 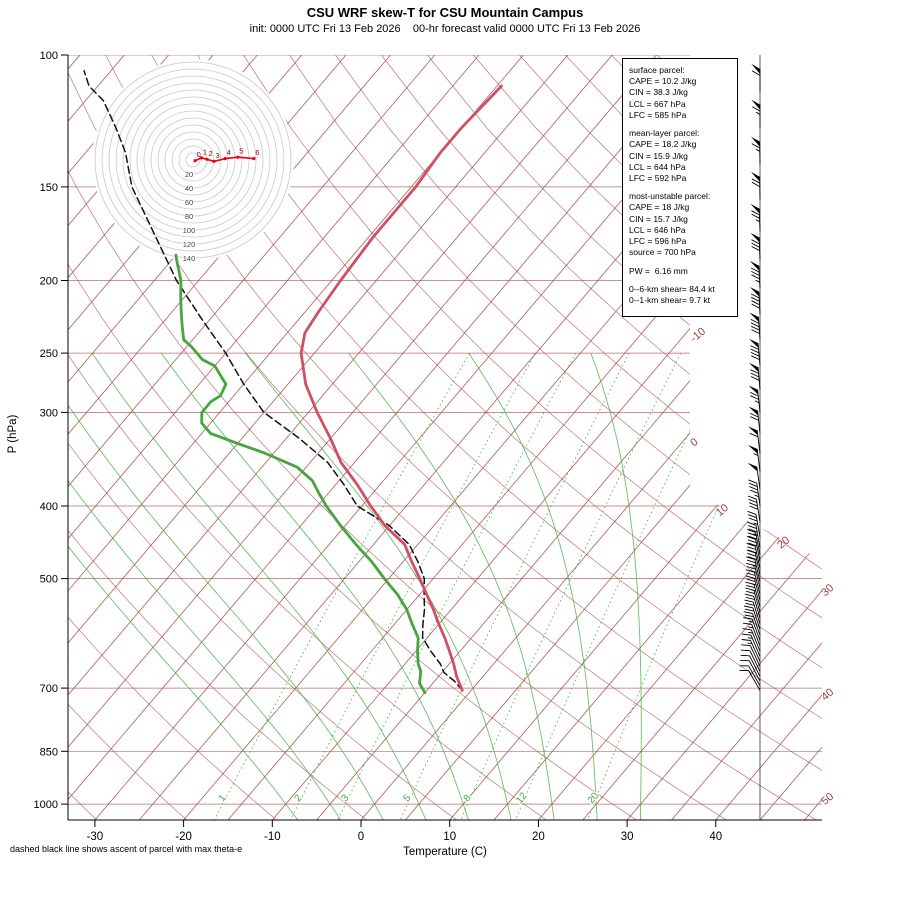 I want to click on svg-text: 10, so click(x=722, y=510).